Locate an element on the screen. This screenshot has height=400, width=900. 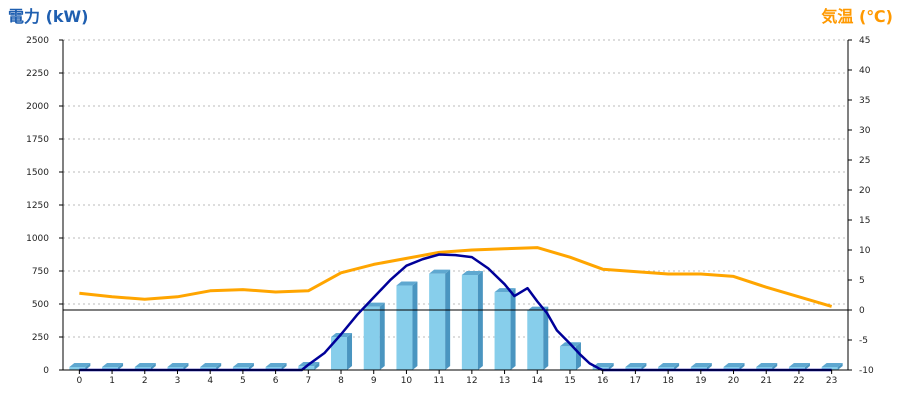
x-tick-label: 2 is located at coordinates (145, 381).